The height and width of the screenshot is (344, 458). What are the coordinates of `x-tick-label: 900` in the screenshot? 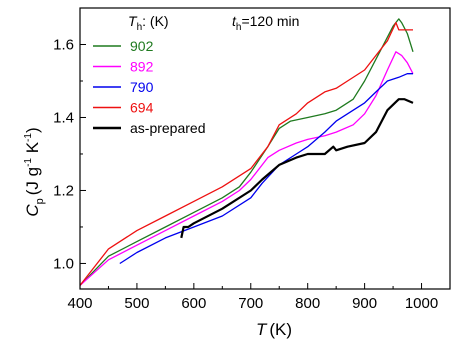 It's located at (364, 303).